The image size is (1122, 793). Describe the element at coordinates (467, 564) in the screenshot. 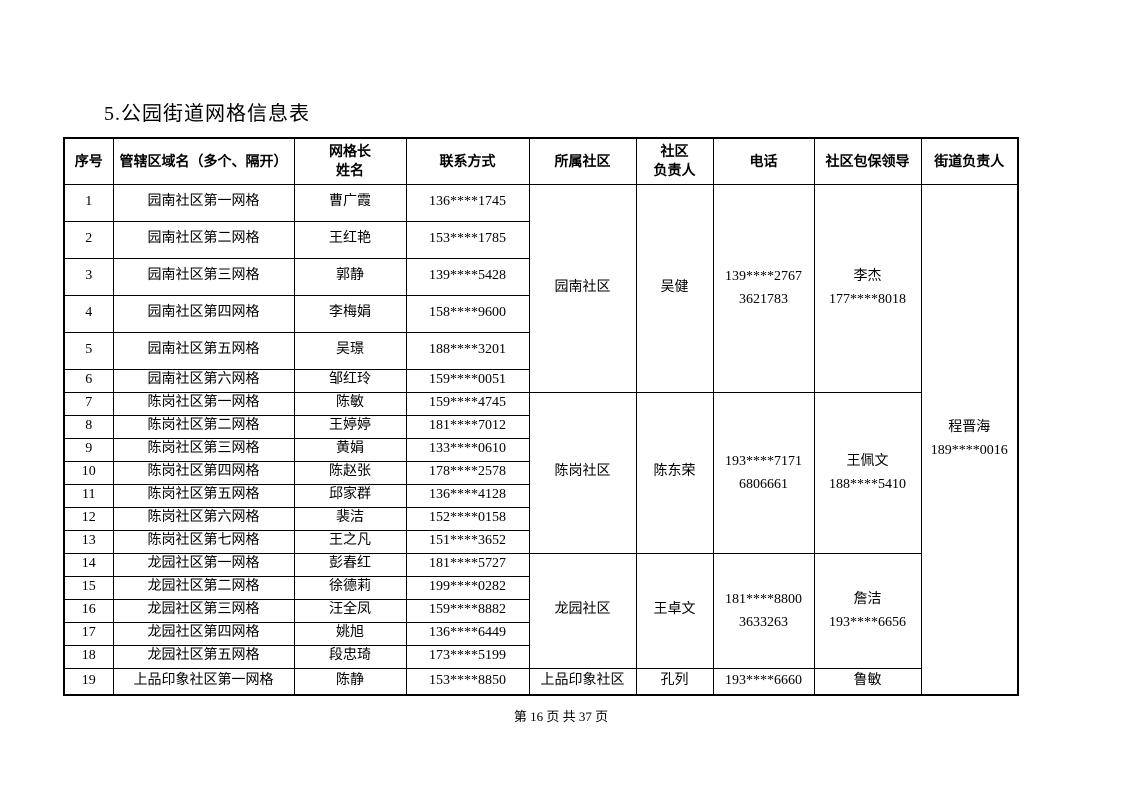

I see `cell-contact: 181****5727` at that location.